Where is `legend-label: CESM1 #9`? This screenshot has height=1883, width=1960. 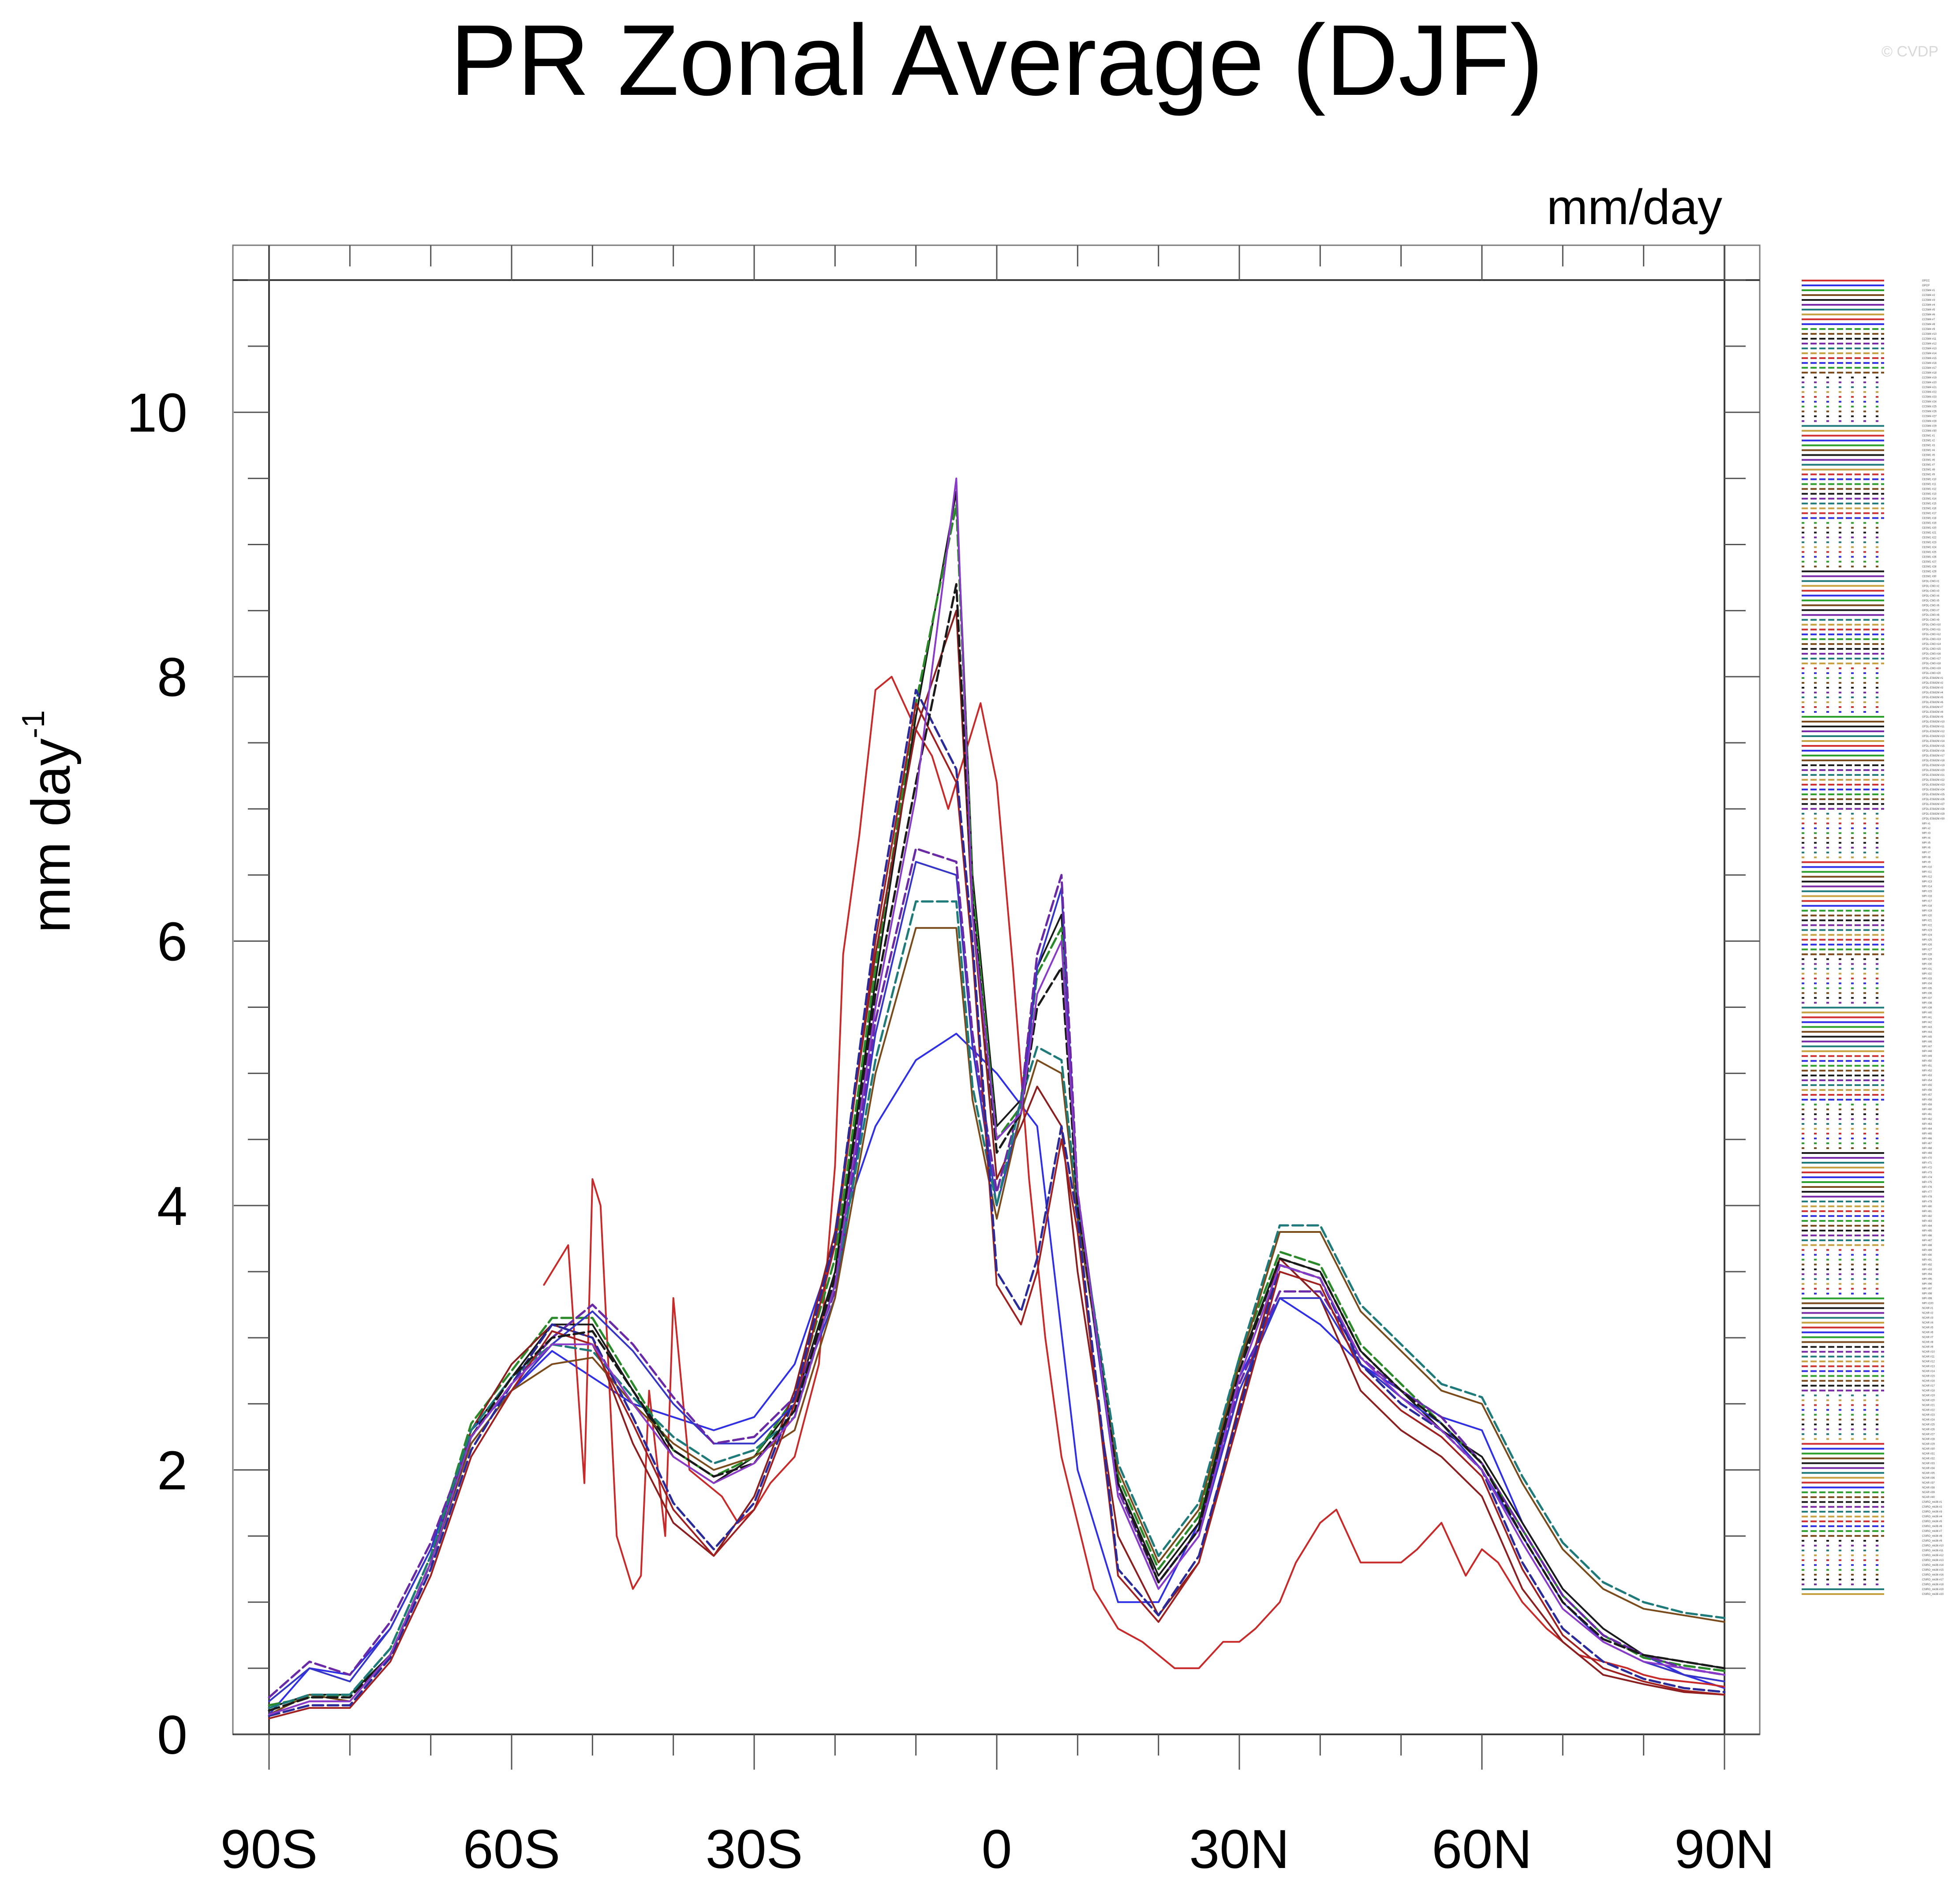 legend-label: CESM1 #9 is located at coordinates (1928, 475).